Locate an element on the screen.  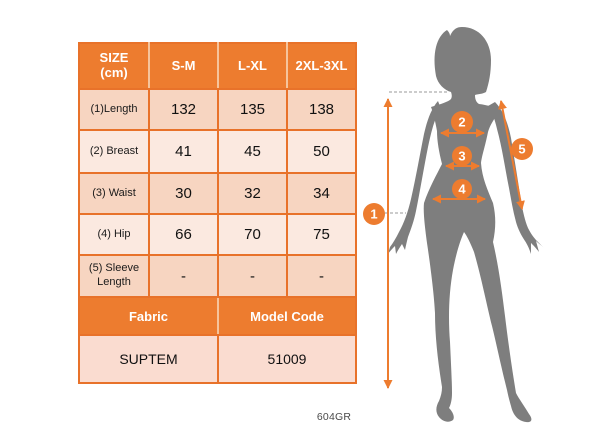
marker-2-label: 2 is located at coordinates (461, 122).